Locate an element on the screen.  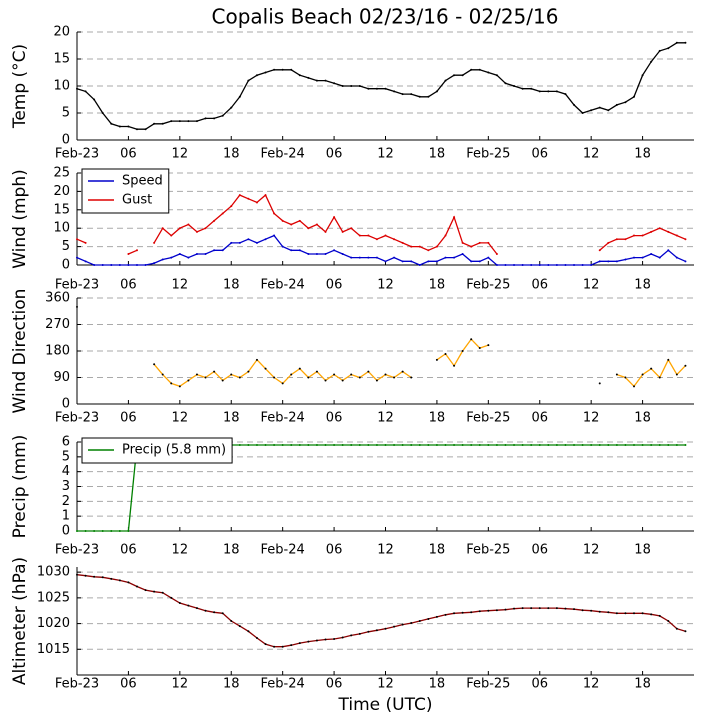
y-tick-label: 10 is located at coordinates (61, 228).